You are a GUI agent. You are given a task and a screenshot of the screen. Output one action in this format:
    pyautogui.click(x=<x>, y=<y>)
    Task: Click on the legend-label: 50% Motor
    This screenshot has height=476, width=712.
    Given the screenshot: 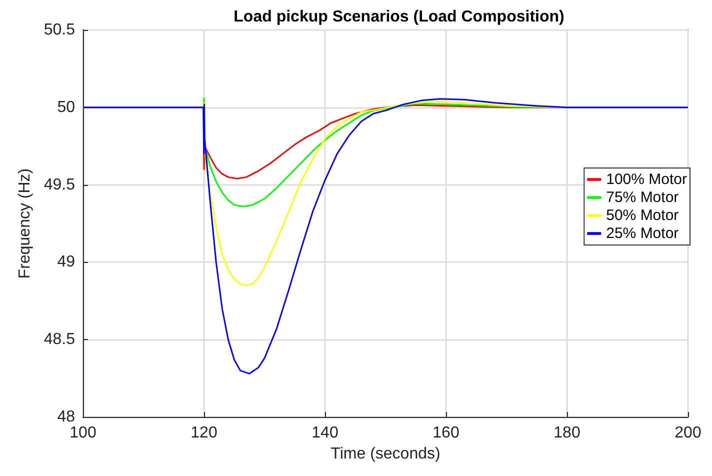 What is the action you would take?
    pyautogui.click(x=642, y=215)
    